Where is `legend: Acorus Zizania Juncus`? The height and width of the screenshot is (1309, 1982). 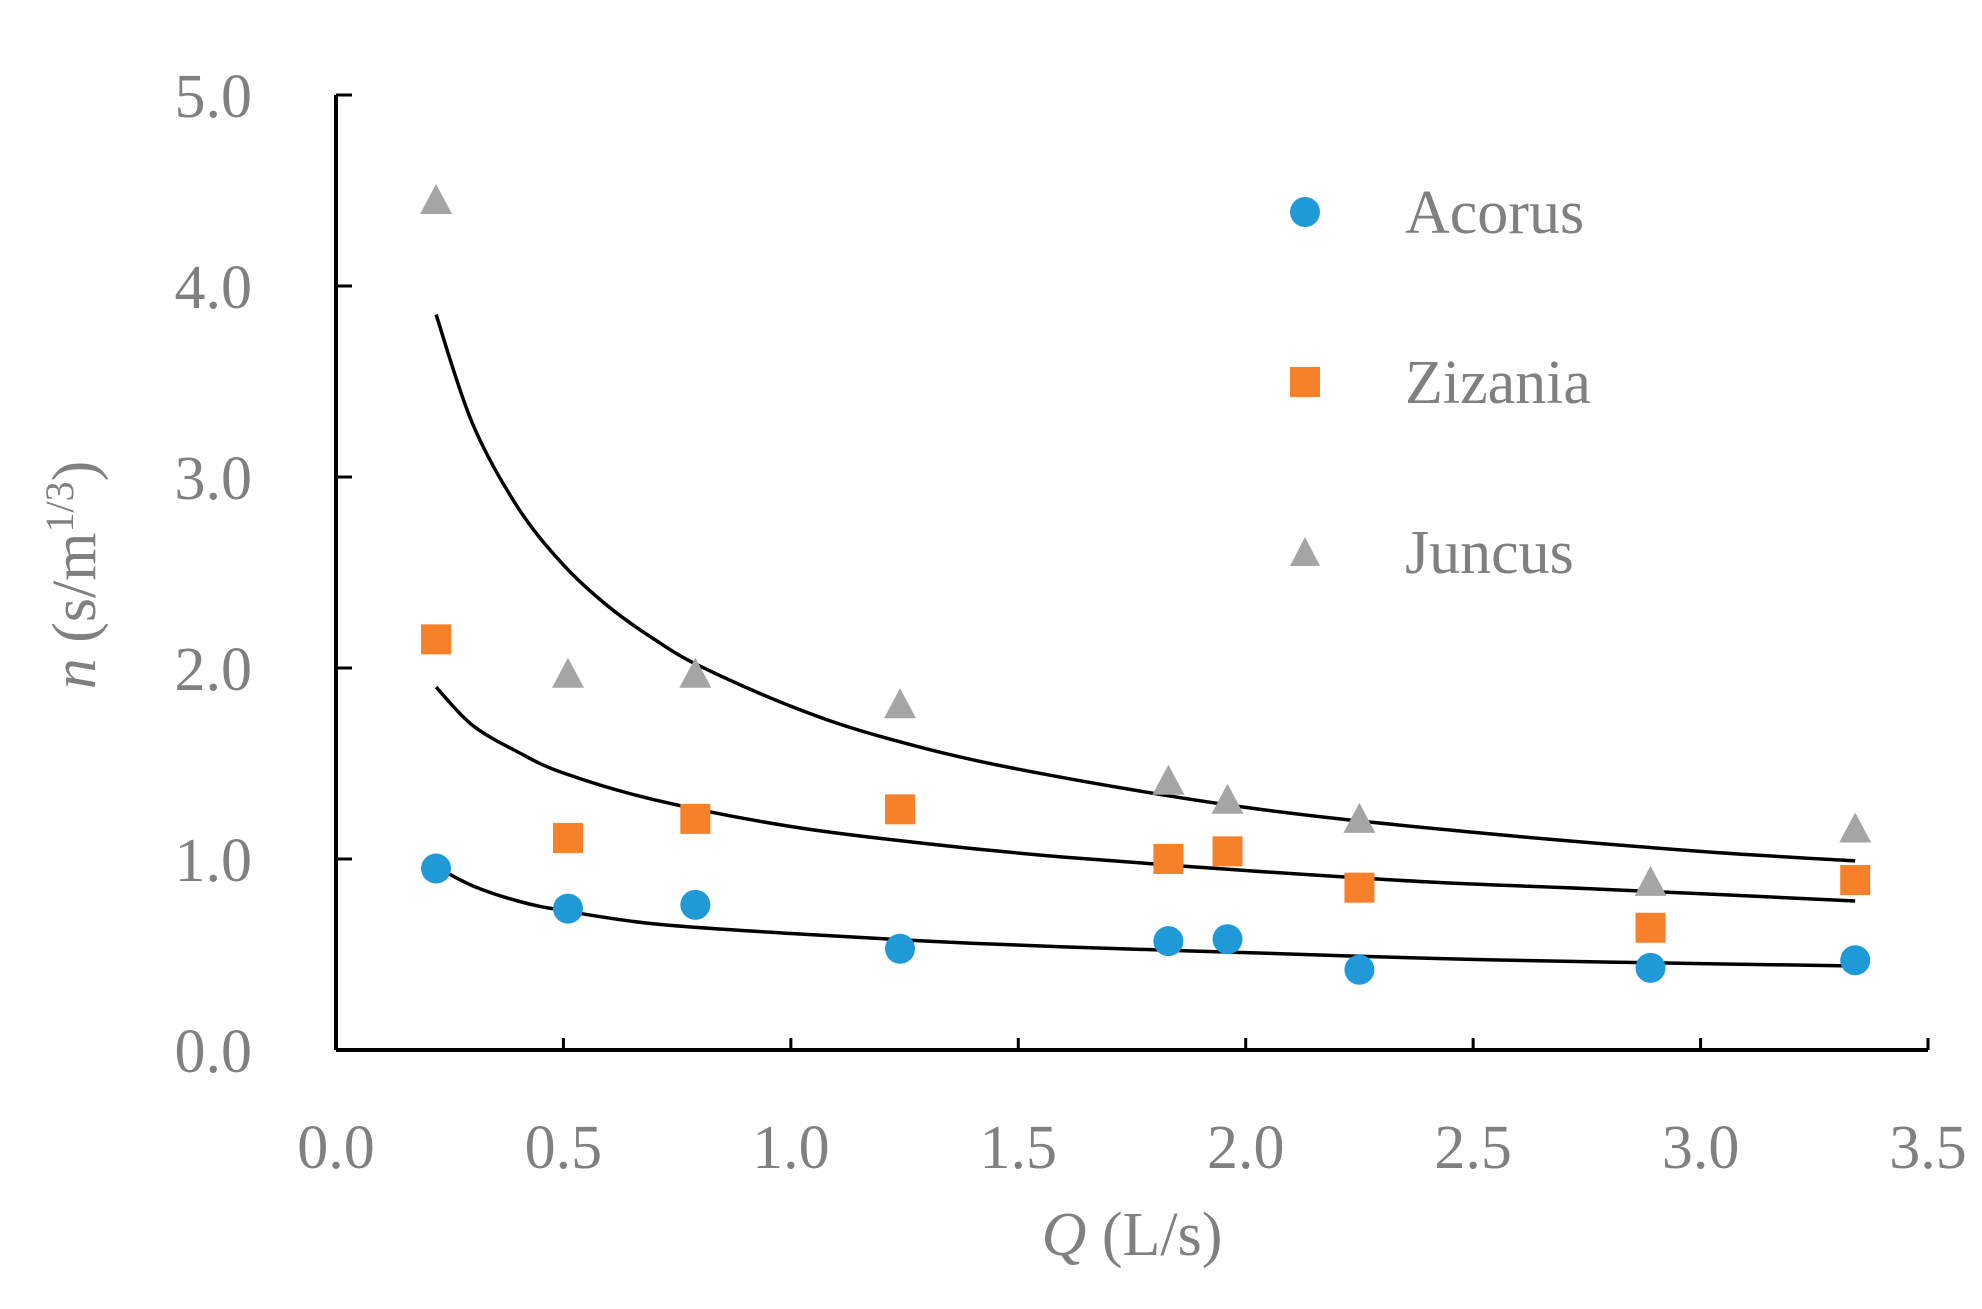 legend: Acorus Zizania Juncus is located at coordinates (1440, 383).